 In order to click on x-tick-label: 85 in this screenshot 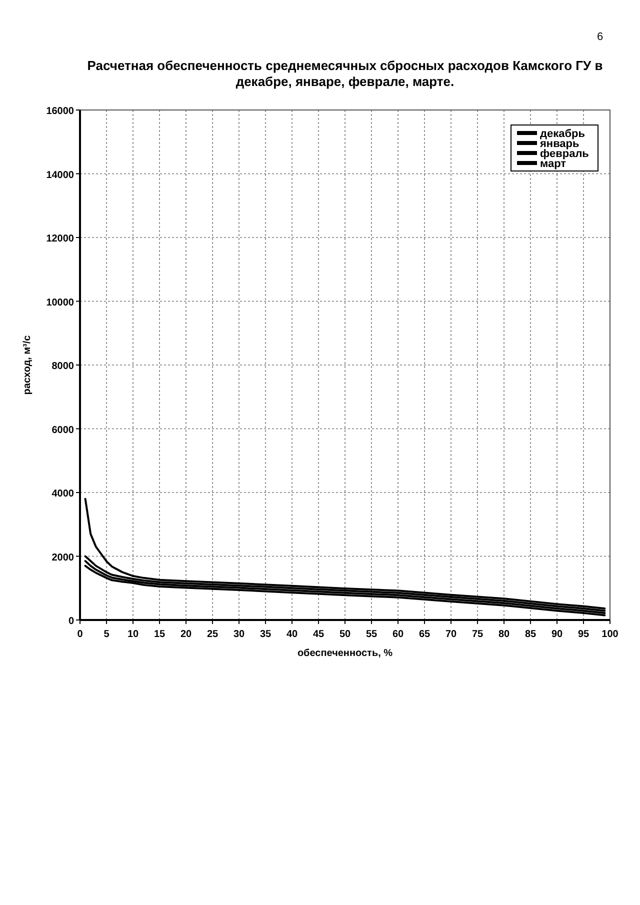, I will do `click(530, 634)`.